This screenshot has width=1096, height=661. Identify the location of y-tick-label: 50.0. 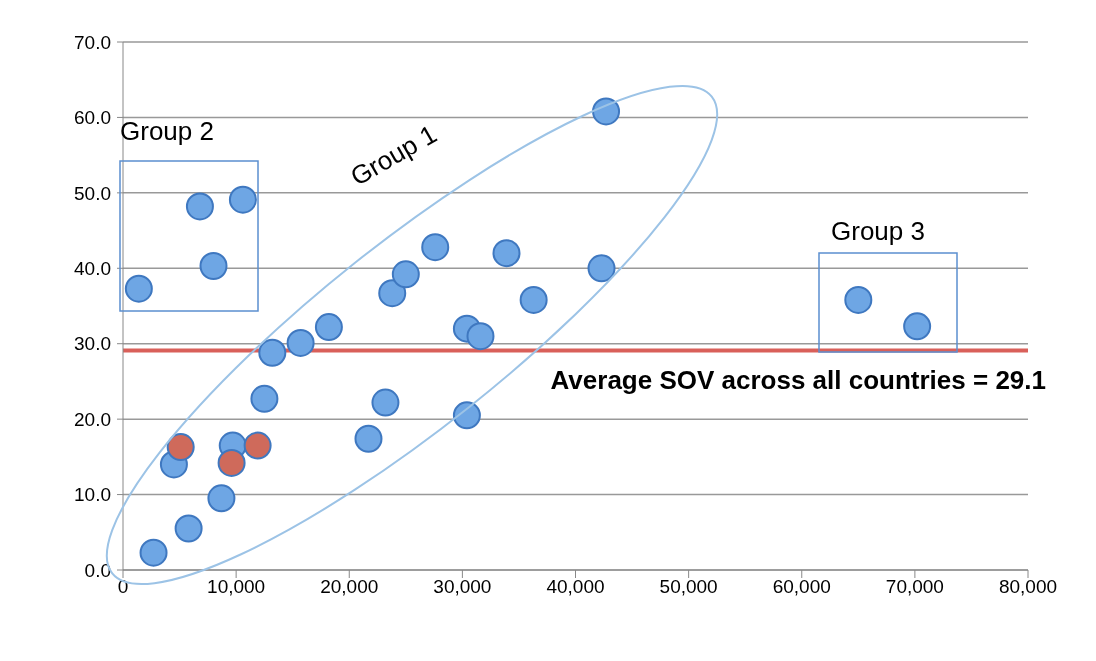
(92, 193).